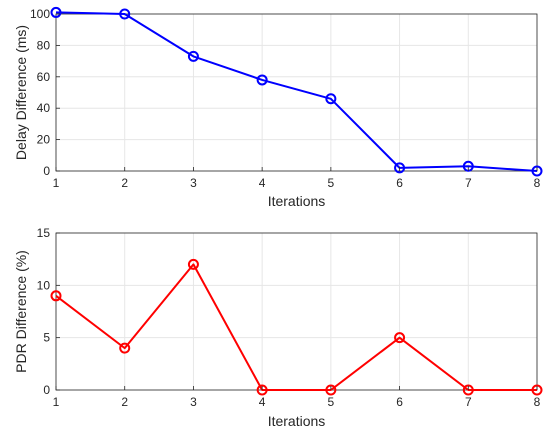  I want to click on delay-y-tick-label: 80, so click(44, 45).